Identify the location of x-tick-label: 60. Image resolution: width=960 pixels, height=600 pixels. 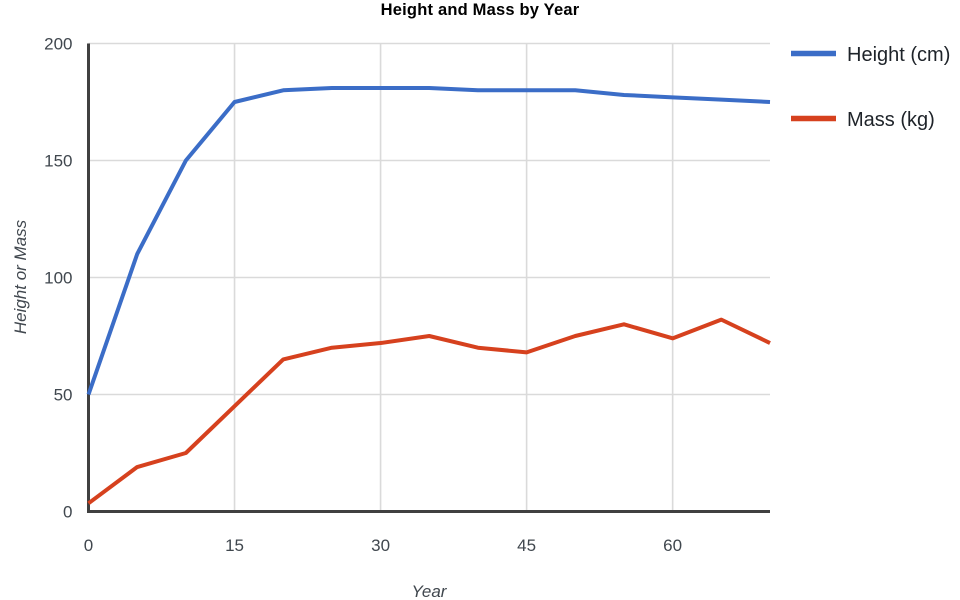
(672, 545).